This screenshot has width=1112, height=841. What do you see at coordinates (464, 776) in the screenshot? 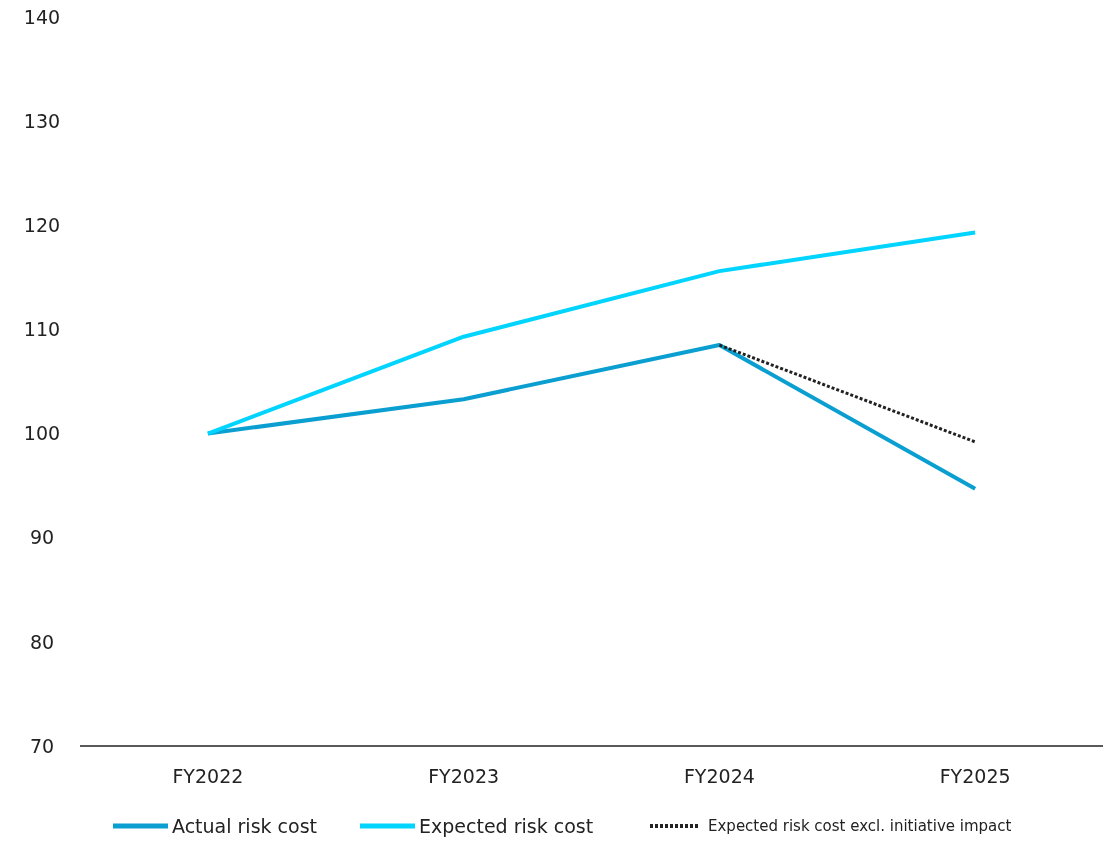
I see `x-tick-label: FY2023` at bounding box center [464, 776].